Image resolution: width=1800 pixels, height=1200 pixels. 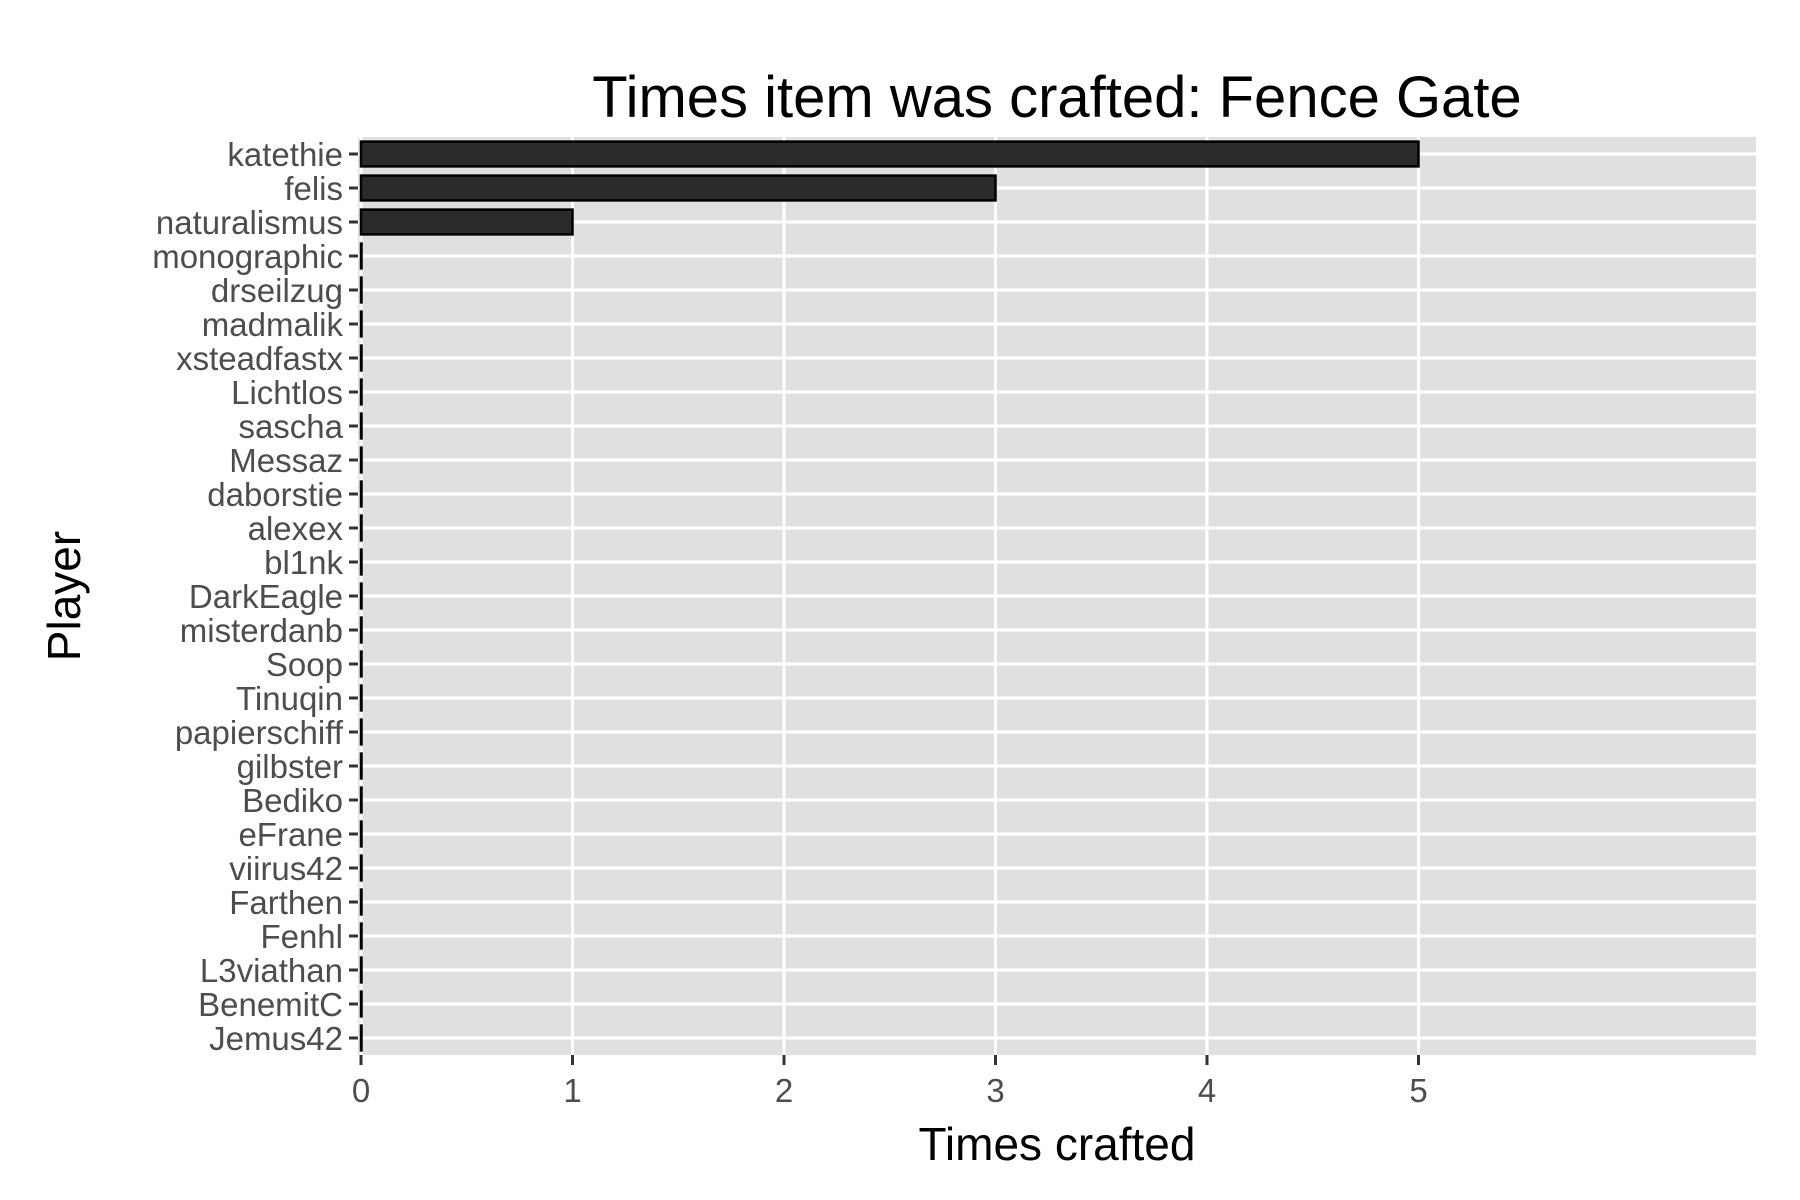 What do you see at coordinates (270, 1004) in the screenshot?
I see `y-tick-label: BenemitC` at bounding box center [270, 1004].